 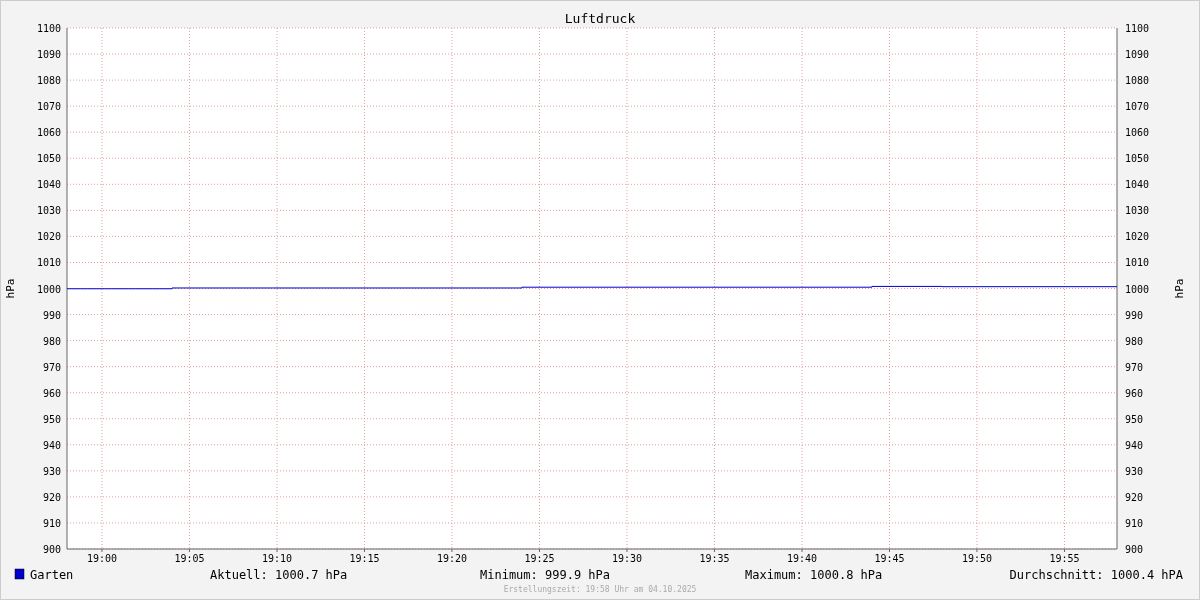 What do you see at coordinates (48, 159) in the screenshot?
I see `y-tick-label: 1050` at bounding box center [48, 159].